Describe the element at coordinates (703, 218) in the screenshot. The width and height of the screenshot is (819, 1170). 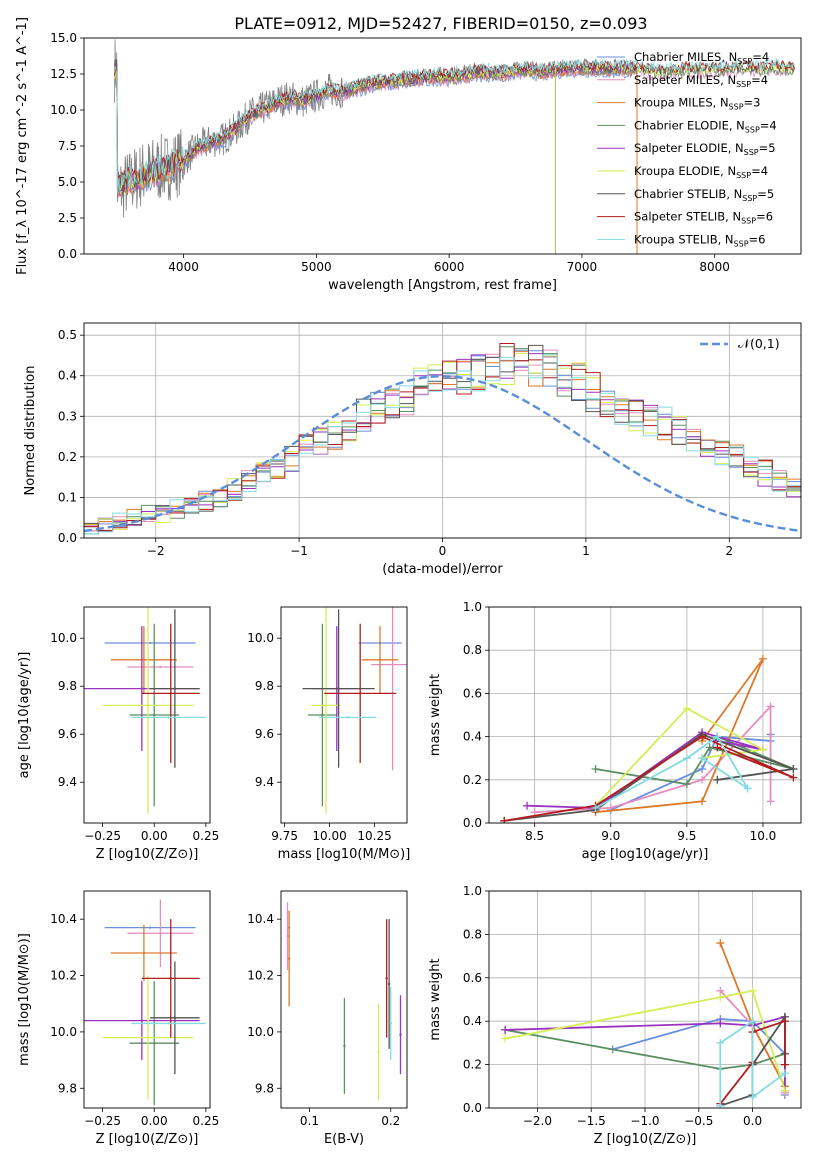
I see `legend-label: Salpeter STELIB, NSSP=6` at that location.